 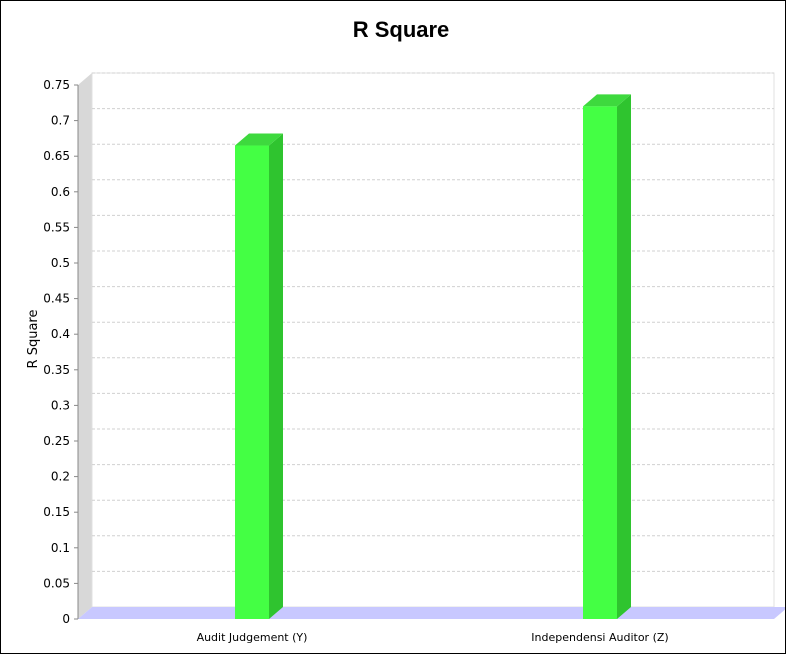 What do you see at coordinates (401, 29) in the screenshot?
I see `chart-title: R Square` at bounding box center [401, 29].